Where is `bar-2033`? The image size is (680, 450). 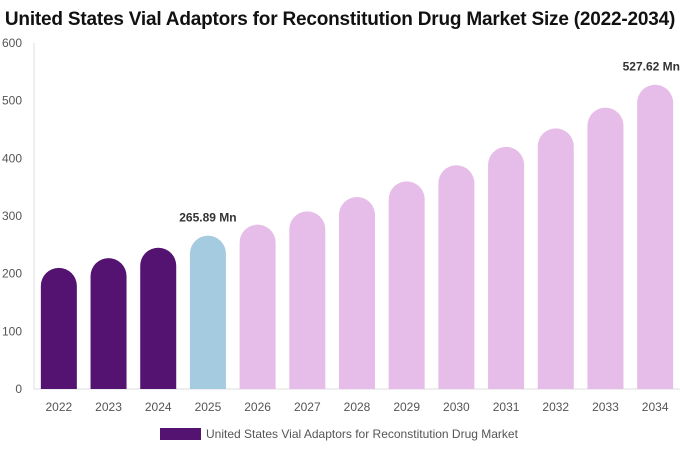 bar-2033 is located at coordinates (605, 248).